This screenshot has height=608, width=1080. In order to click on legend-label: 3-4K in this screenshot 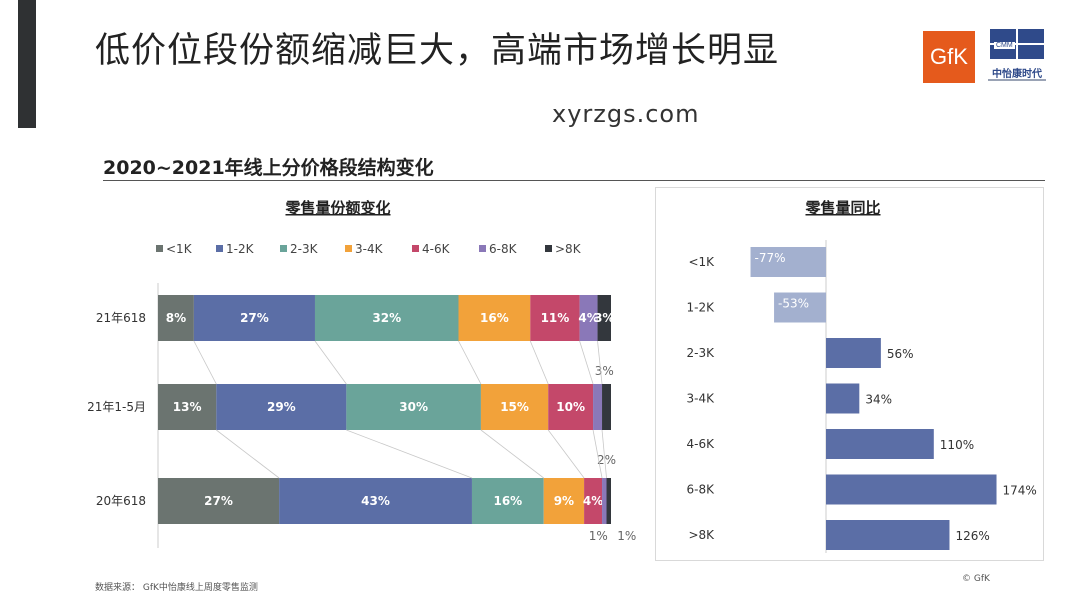, I will do `click(369, 249)`.